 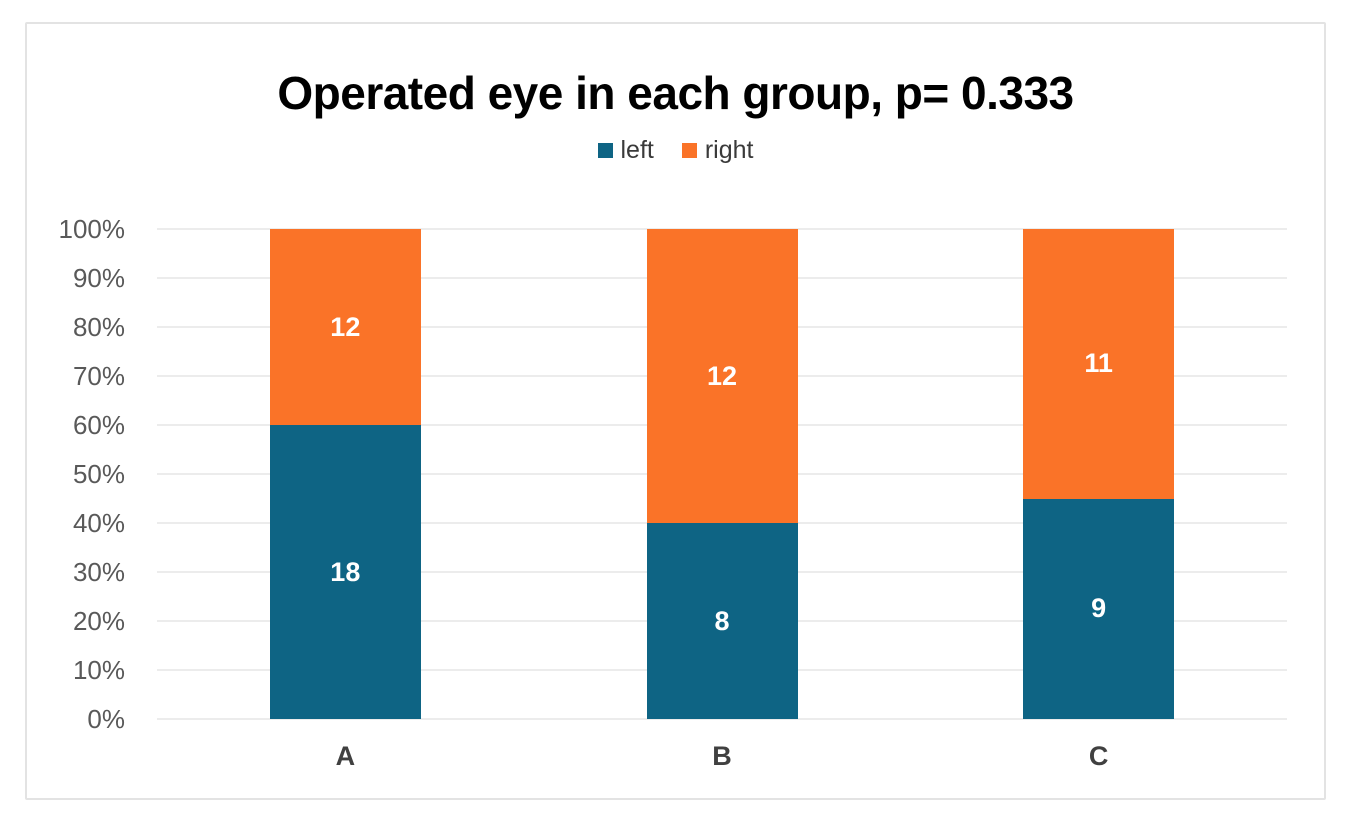 I want to click on bar-segment-A-right: 12, so click(x=345, y=327).